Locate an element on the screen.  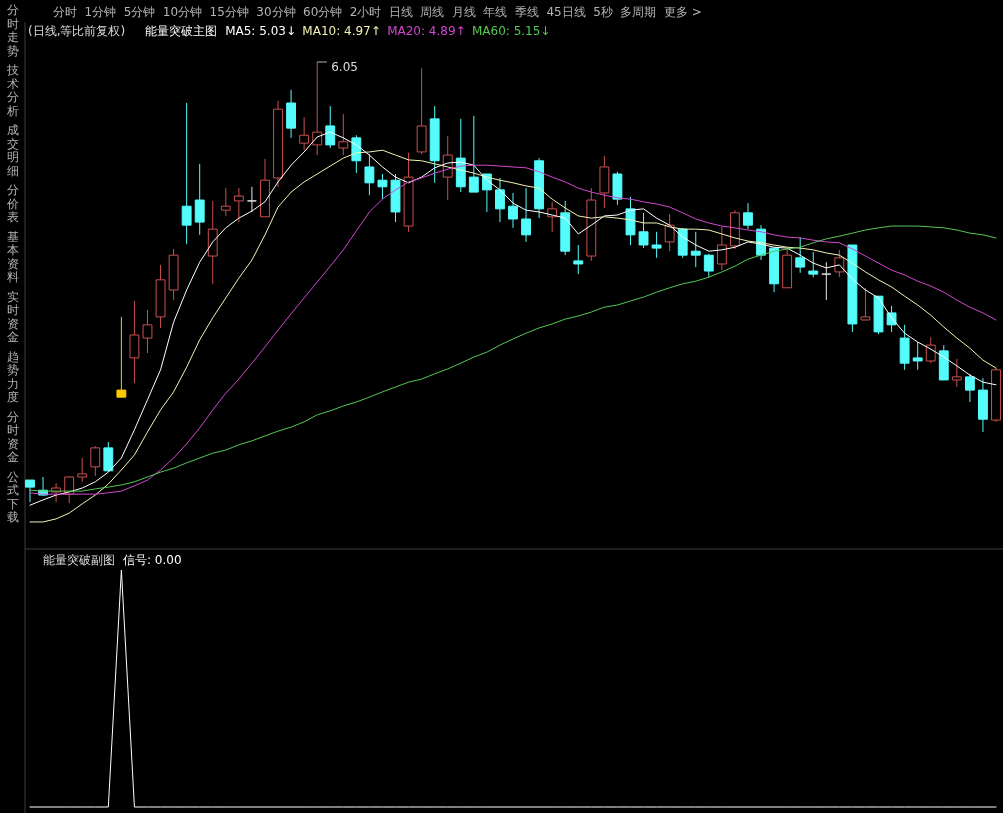
text: 分价表 is located at coordinates (12, 203).